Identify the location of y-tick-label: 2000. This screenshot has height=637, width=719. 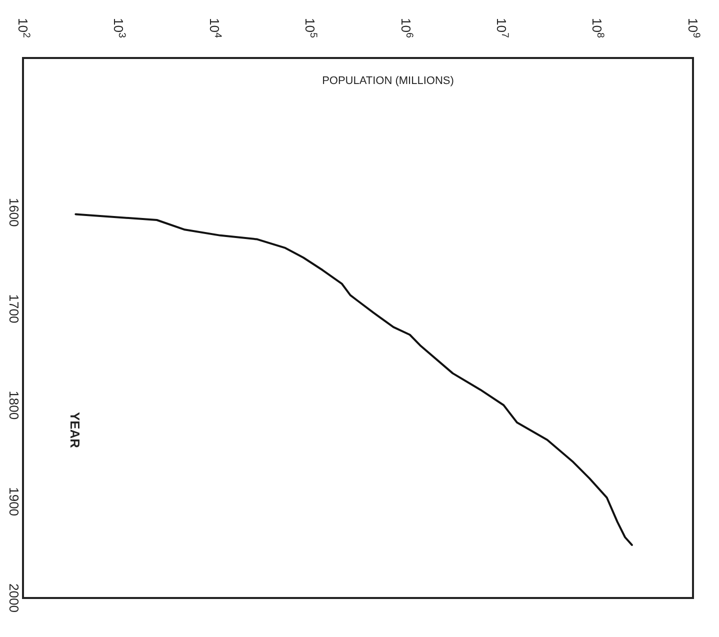
(14, 598).